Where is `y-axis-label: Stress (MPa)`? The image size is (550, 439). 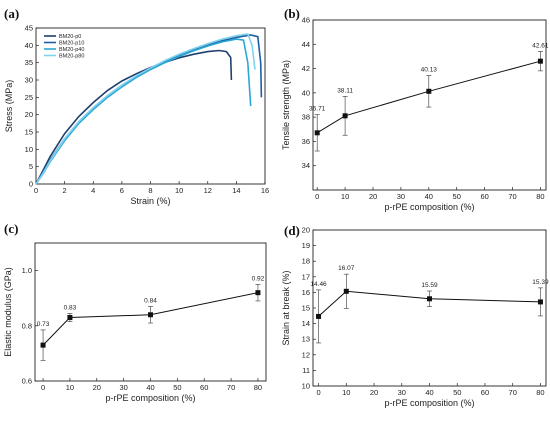
y-axis-label: Stress (MPa) is located at coordinates (9, 106).